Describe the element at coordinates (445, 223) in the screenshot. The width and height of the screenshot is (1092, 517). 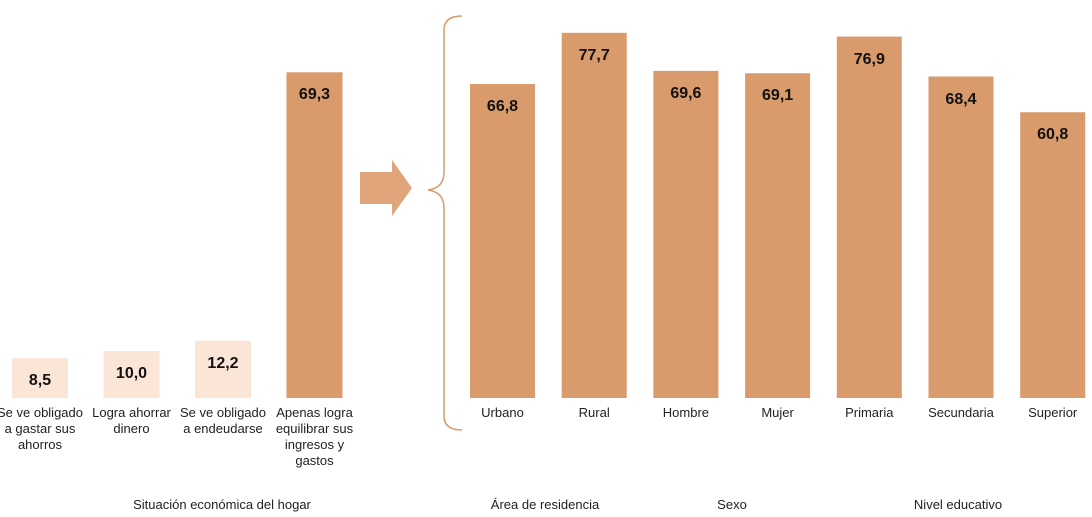
I see `brace` at that location.